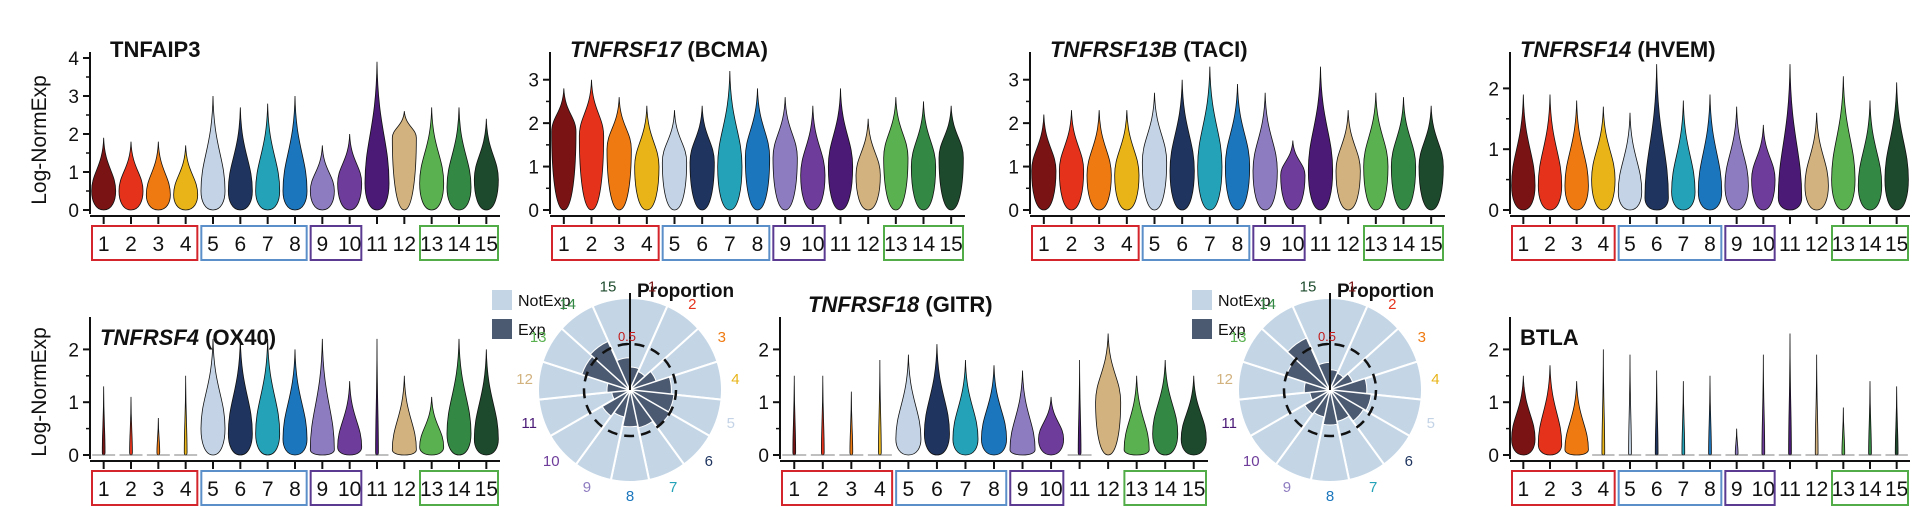 The image size is (1920, 507). What do you see at coordinates (1603, 489) in the screenshot?
I see `x-tick-label: 4` at bounding box center [1603, 489].